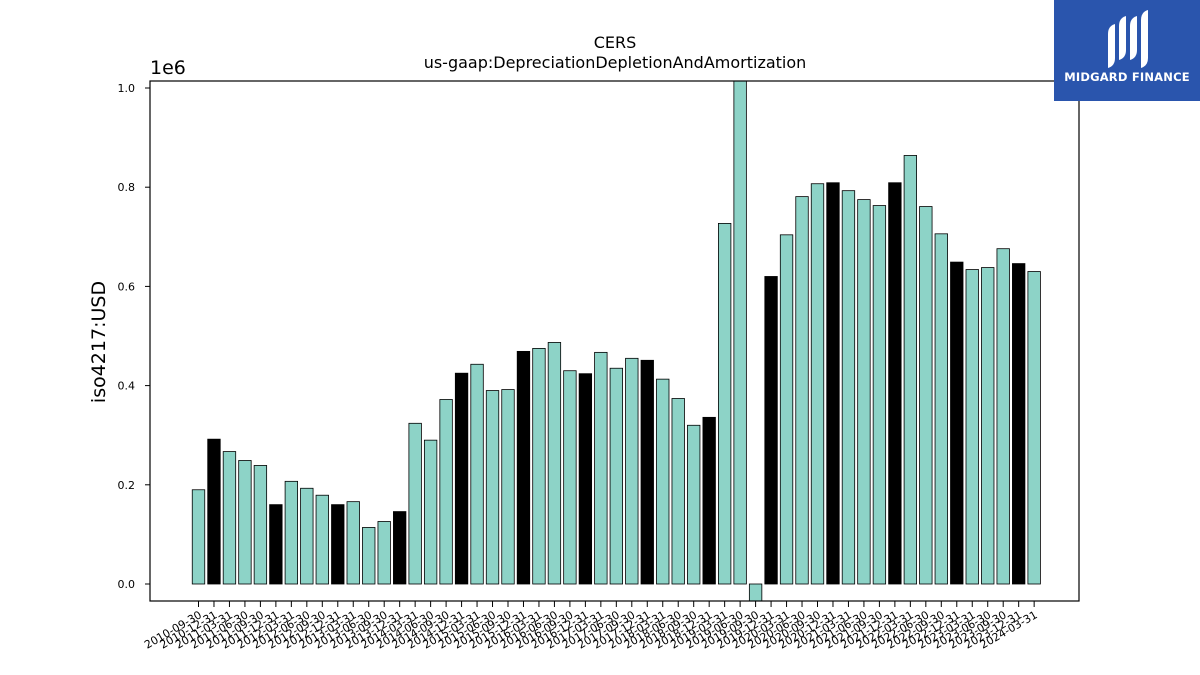 This screenshot has width=1200, height=675. I want to click on y-tick-label: 1.0, so click(127, 88).